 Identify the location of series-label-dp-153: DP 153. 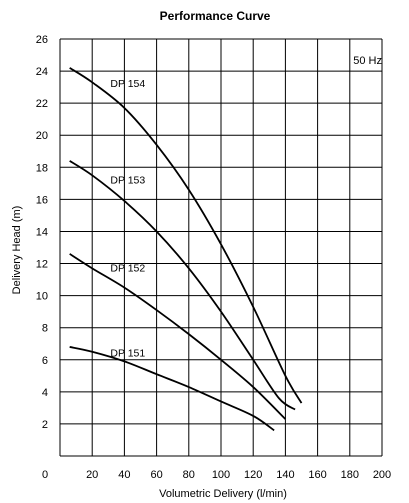
(127, 180).